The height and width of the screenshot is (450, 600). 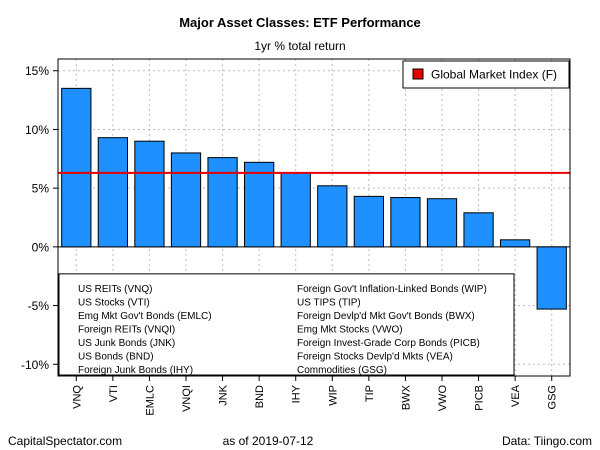 What do you see at coordinates (260, 396) in the screenshot?
I see `x-tick-label: BND` at bounding box center [260, 396].